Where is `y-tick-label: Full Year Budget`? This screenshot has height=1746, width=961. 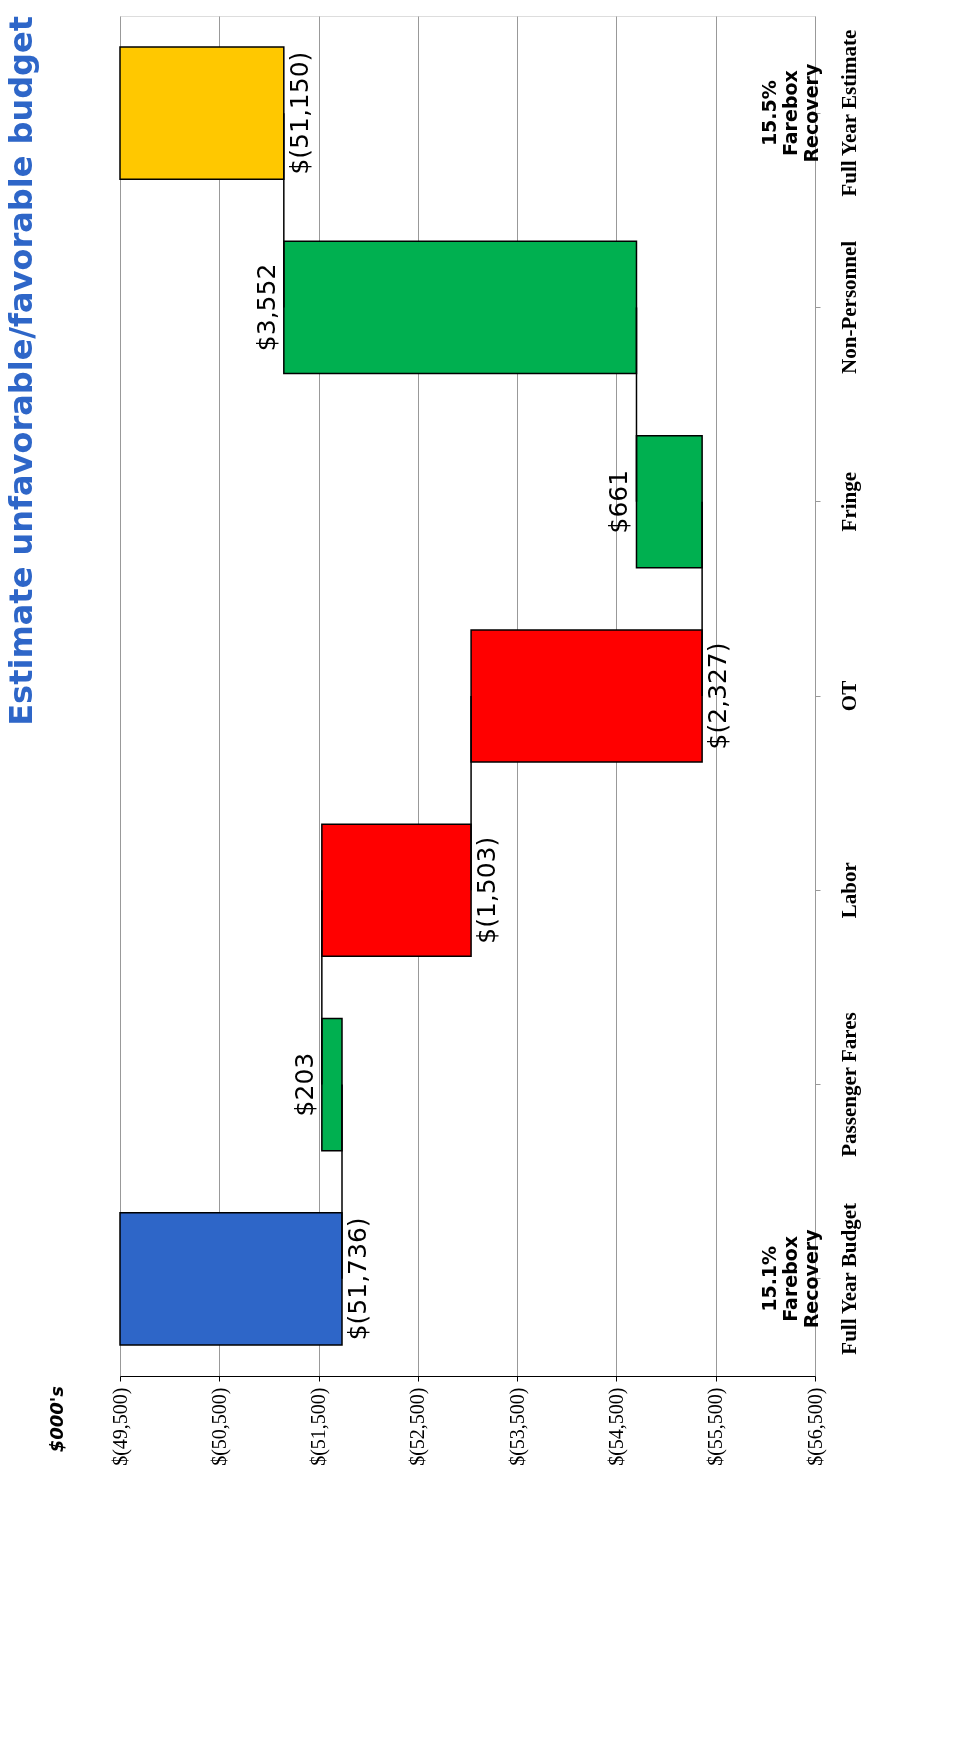
y-tick-label: Full Year Budget is located at coordinates (848, 1279).